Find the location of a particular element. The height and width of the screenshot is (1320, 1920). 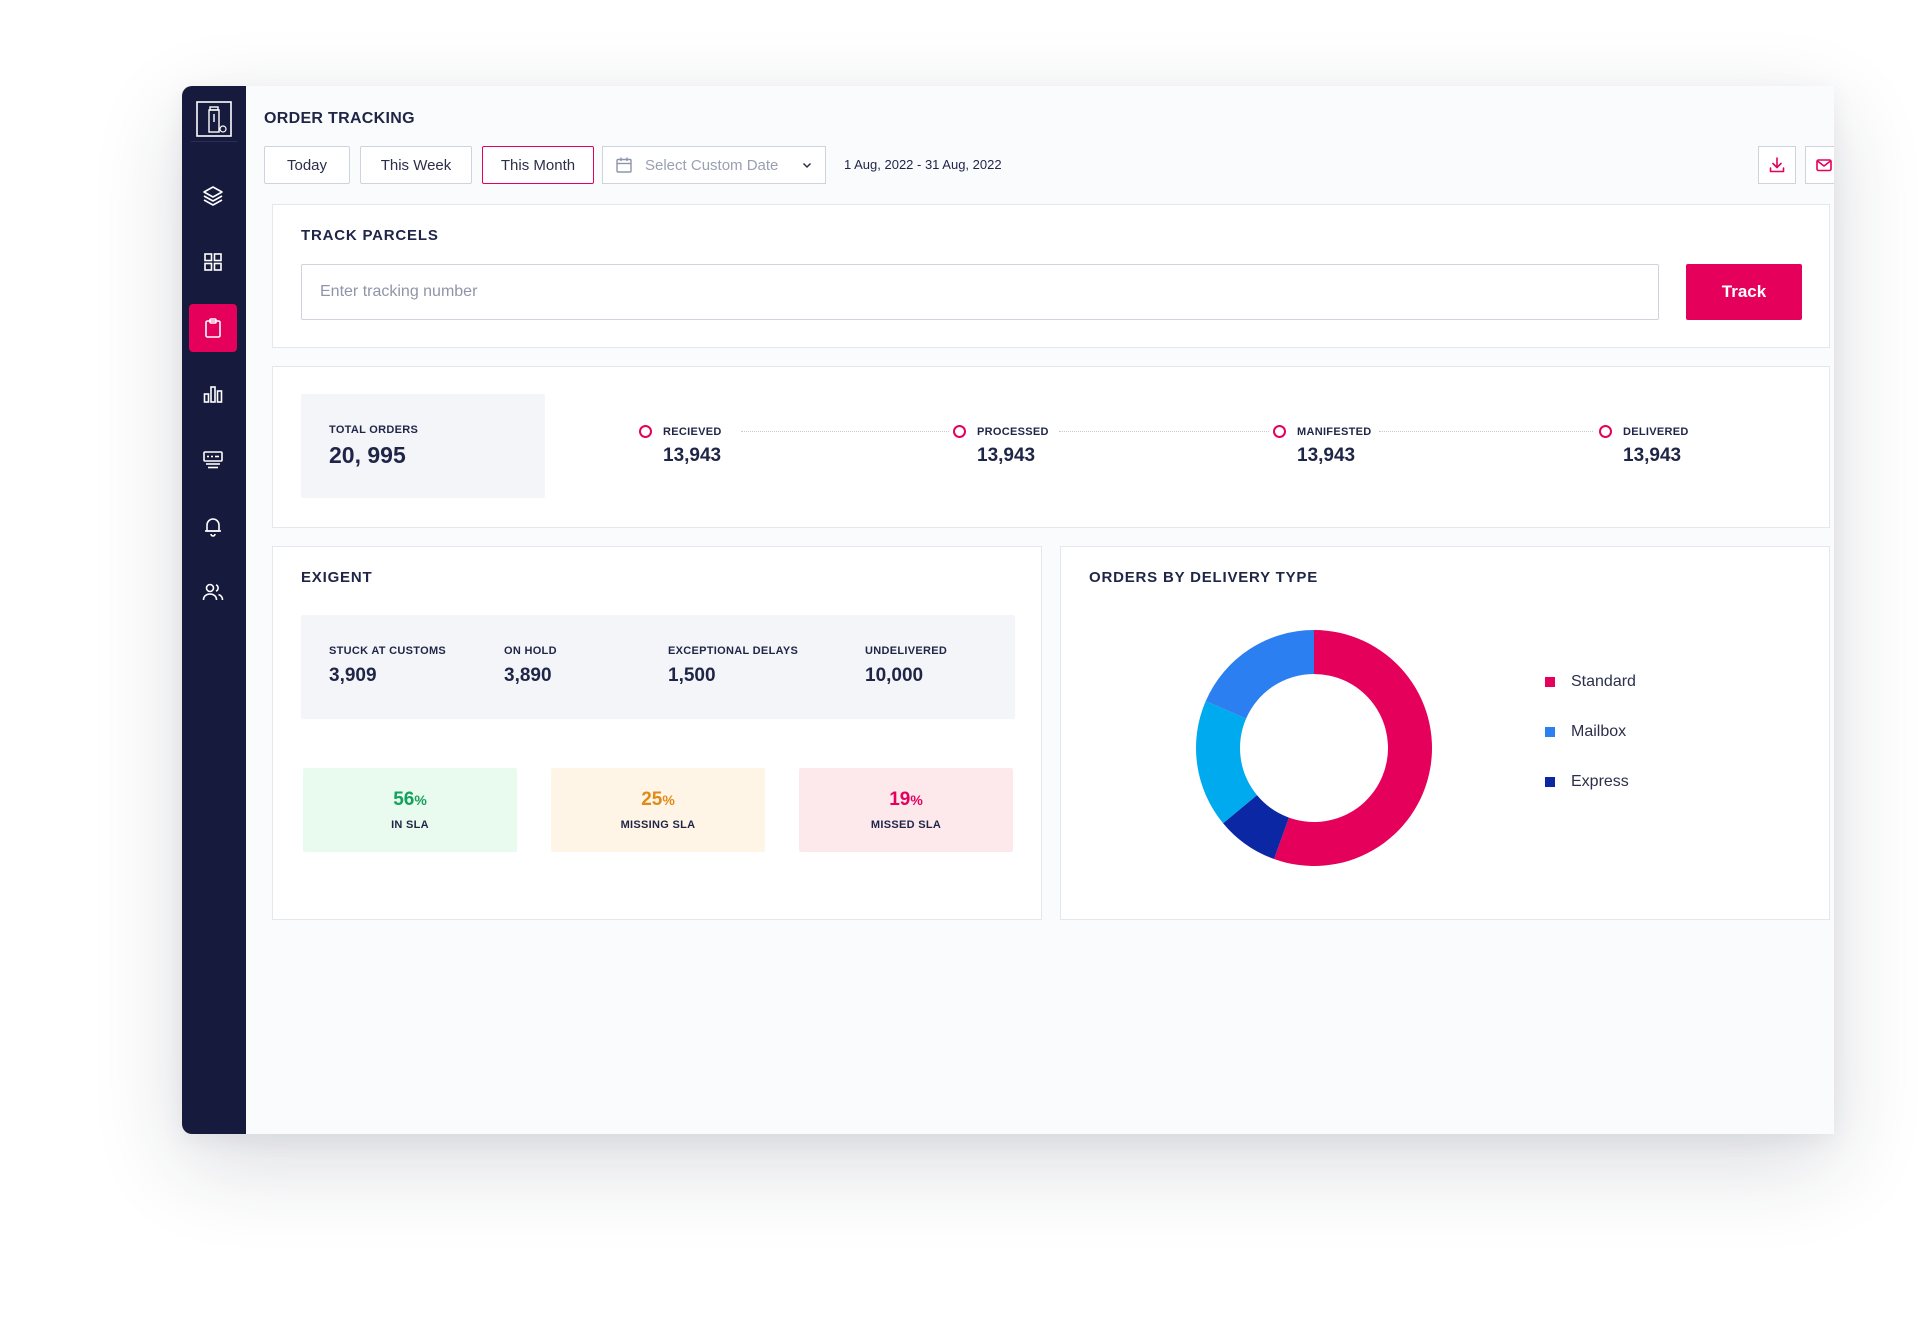

step-label: PROCESSED is located at coordinates (1013, 432).